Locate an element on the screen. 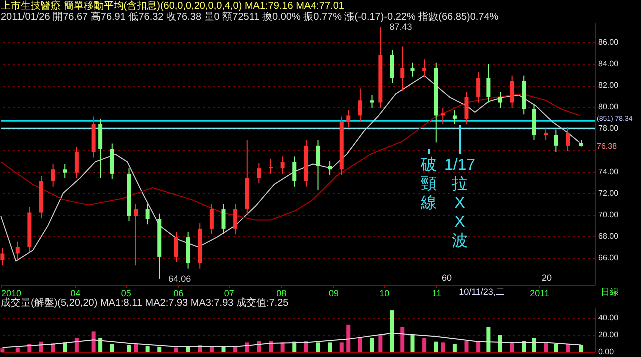 This screenshot has width=641, height=357. annotation: 1/17 拉XX波 is located at coordinates (460, 203).